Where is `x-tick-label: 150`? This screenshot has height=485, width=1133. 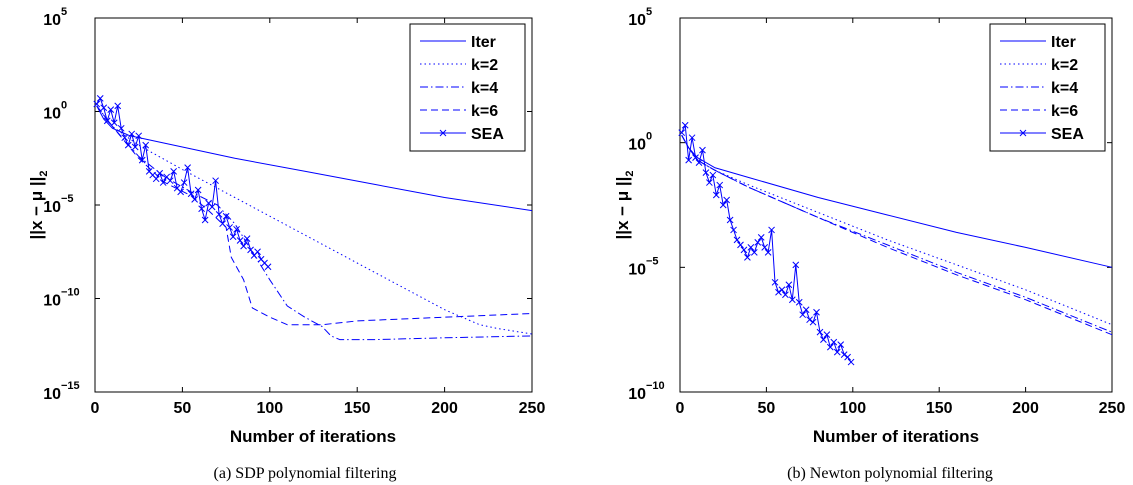
x-tick-label: 150 is located at coordinates (357, 408).